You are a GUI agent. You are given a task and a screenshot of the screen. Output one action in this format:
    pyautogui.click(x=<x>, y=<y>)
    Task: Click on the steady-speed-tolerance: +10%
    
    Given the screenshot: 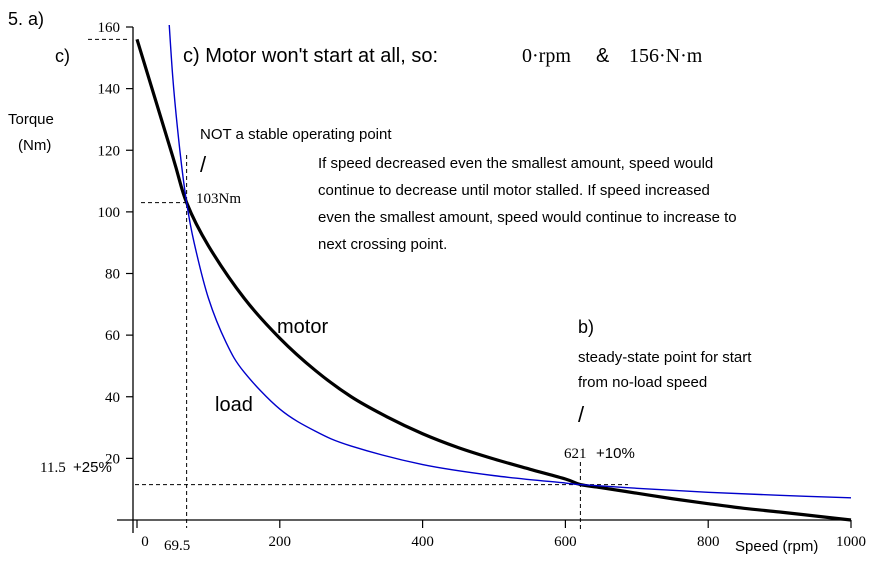 What is the action you would take?
    pyautogui.click(x=615, y=453)
    